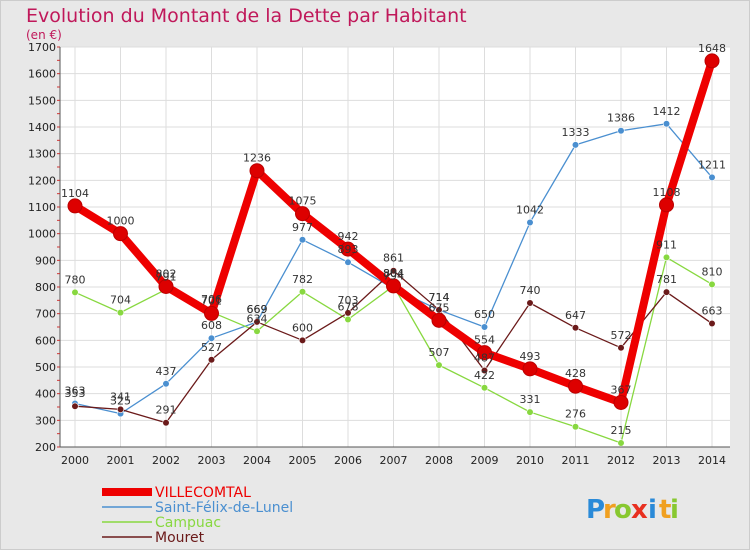 The height and width of the screenshot is (550, 750). Describe the element at coordinates (621, 335) in the screenshot. I see `data-label: 572` at that location.